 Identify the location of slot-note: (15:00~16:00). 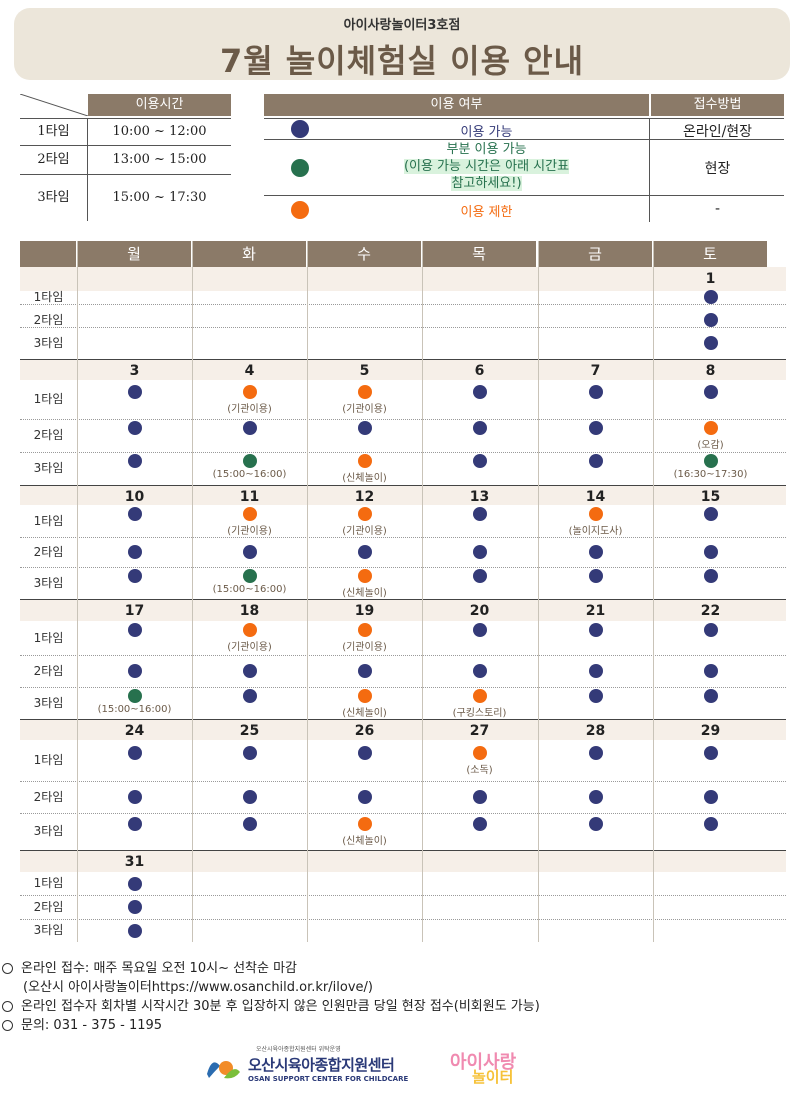
(249, 474).